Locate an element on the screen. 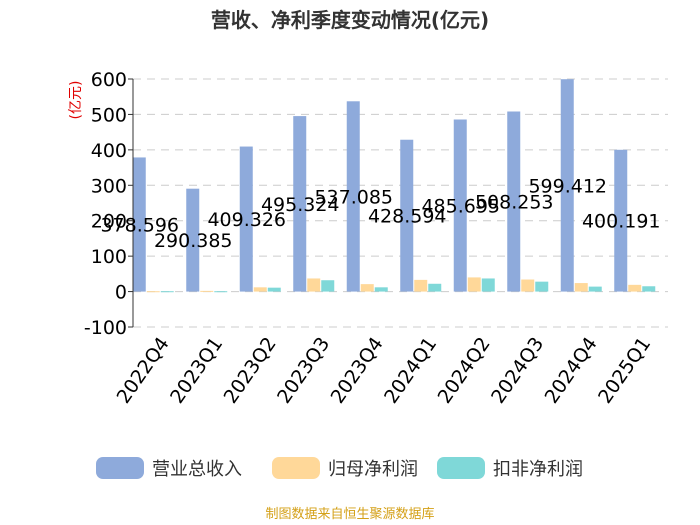 The width and height of the screenshot is (700, 525). x-tick-label: 2025Q1 is located at coordinates (624, 370).